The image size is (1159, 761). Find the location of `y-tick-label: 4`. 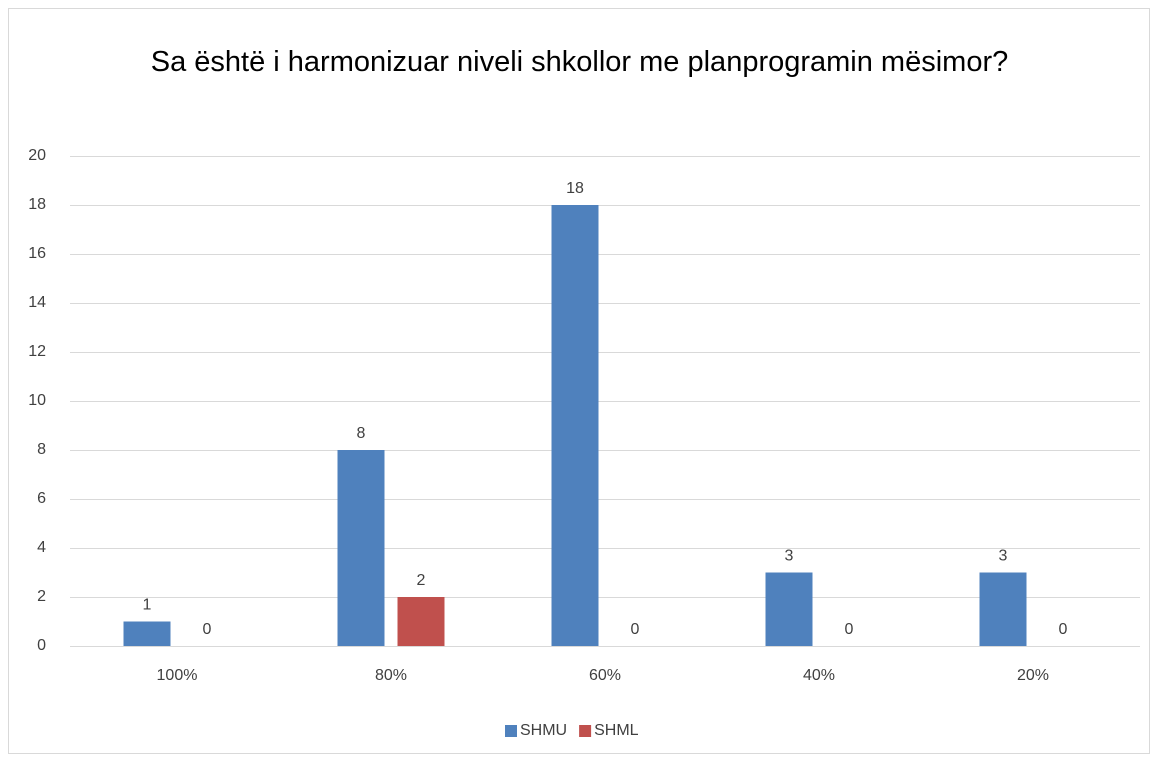

y-tick-label: 4 is located at coordinates (41, 547).